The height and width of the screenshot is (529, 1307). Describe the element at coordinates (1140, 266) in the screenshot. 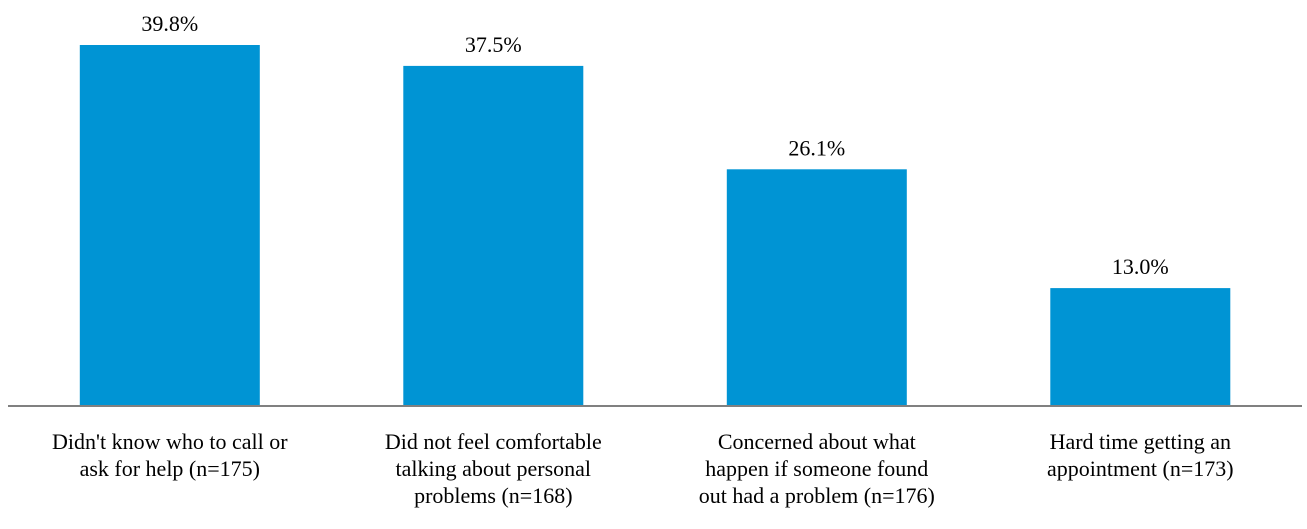

I see `data-label: 13.0%` at that location.